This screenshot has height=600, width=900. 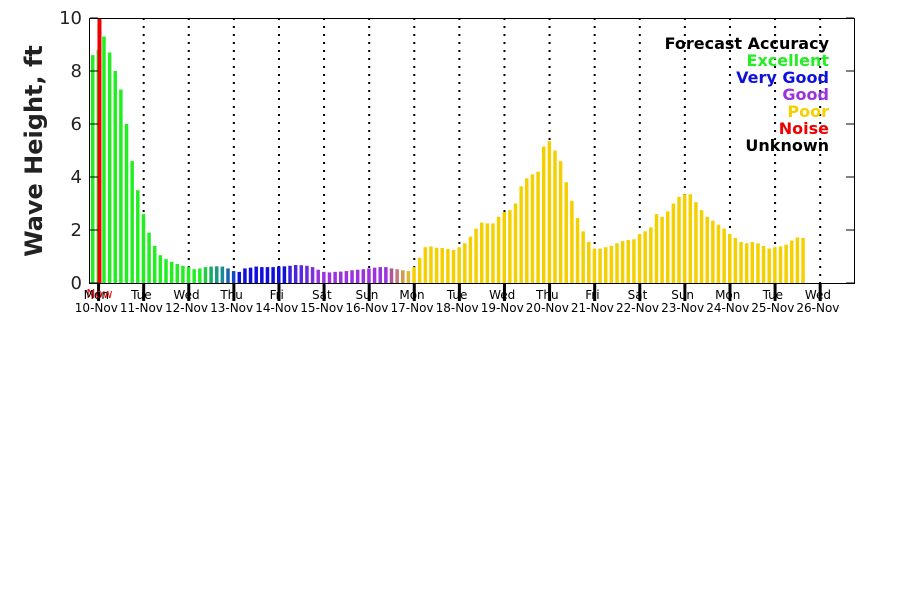 I want to click on legend-entry: Very Good, so click(x=782, y=77).